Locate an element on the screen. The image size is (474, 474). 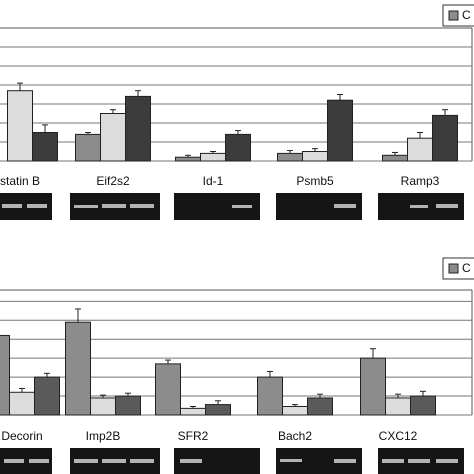
x-tick-label: Id-1 is located at coordinates (213, 181).